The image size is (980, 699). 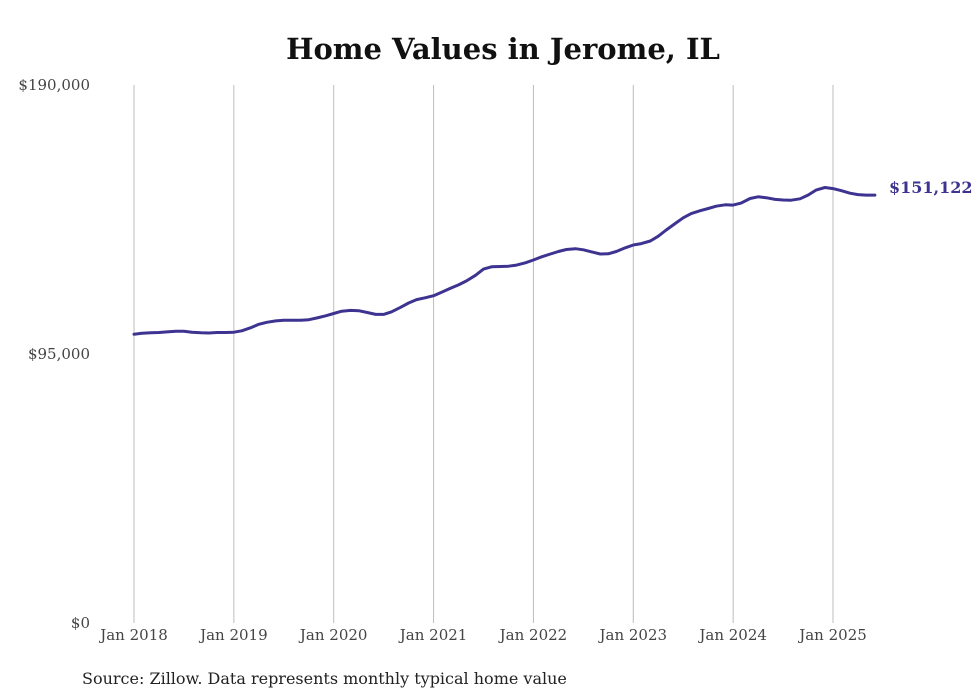 What do you see at coordinates (59, 354) in the screenshot?
I see `y-tick-label: $95,000` at bounding box center [59, 354].